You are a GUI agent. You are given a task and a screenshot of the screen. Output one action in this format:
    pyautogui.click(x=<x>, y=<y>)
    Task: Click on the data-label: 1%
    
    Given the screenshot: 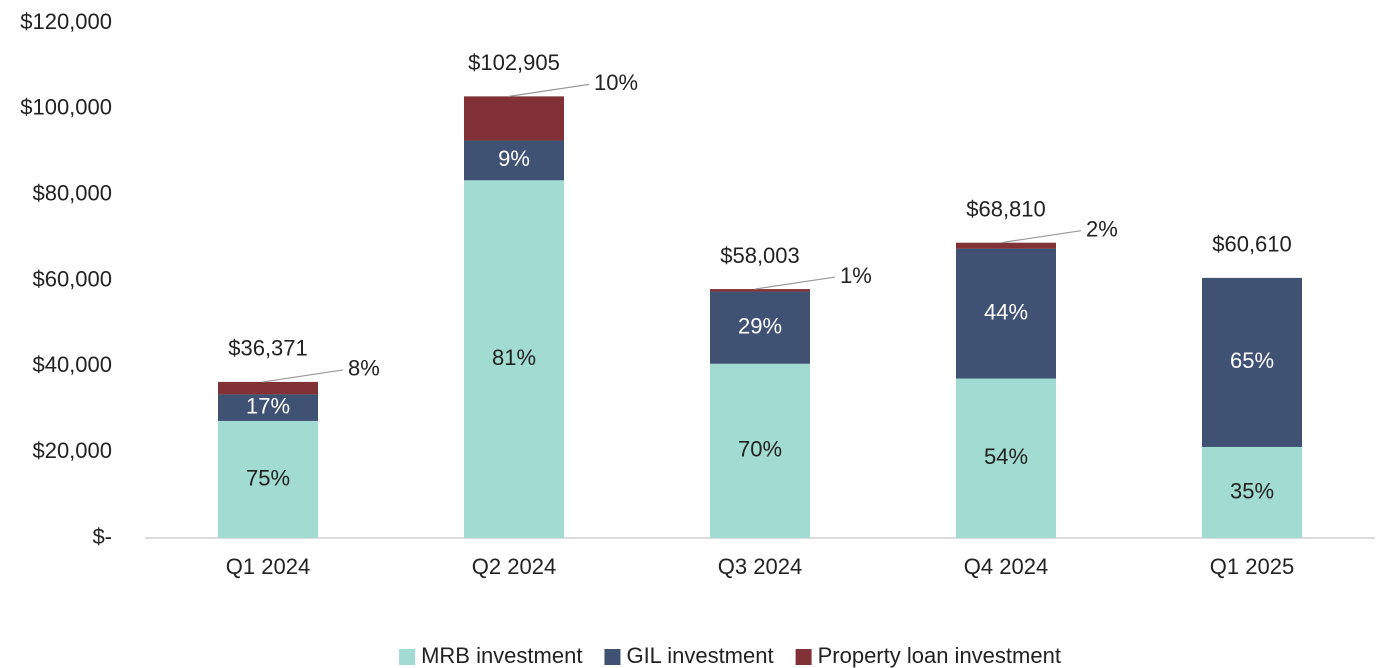 What is the action you would take?
    pyautogui.click(x=856, y=275)
    